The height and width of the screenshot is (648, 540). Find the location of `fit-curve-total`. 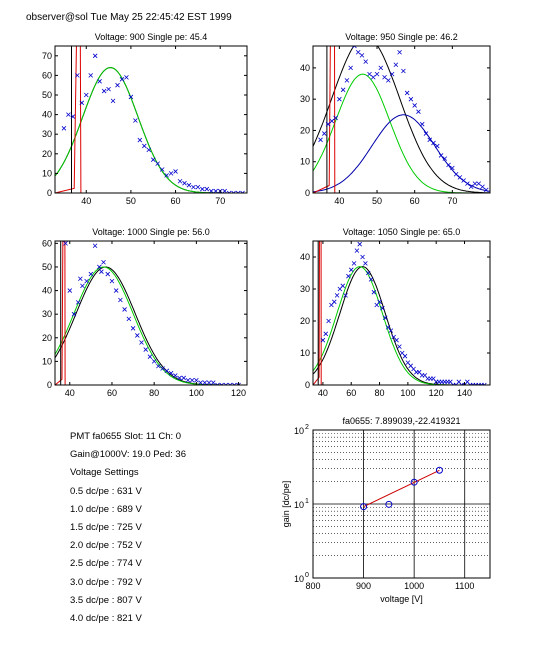

fit-curve-total is located at coordinates (151, 130).